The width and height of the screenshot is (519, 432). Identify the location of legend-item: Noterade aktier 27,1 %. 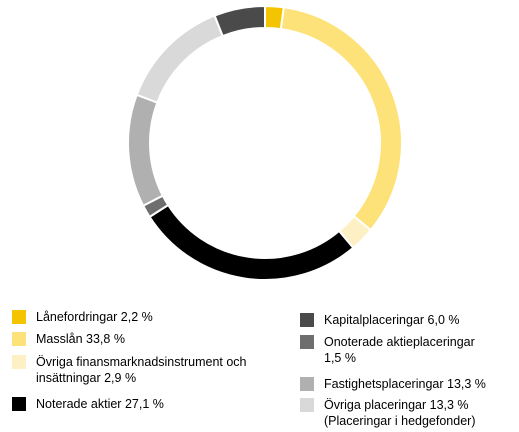
(156, 404).